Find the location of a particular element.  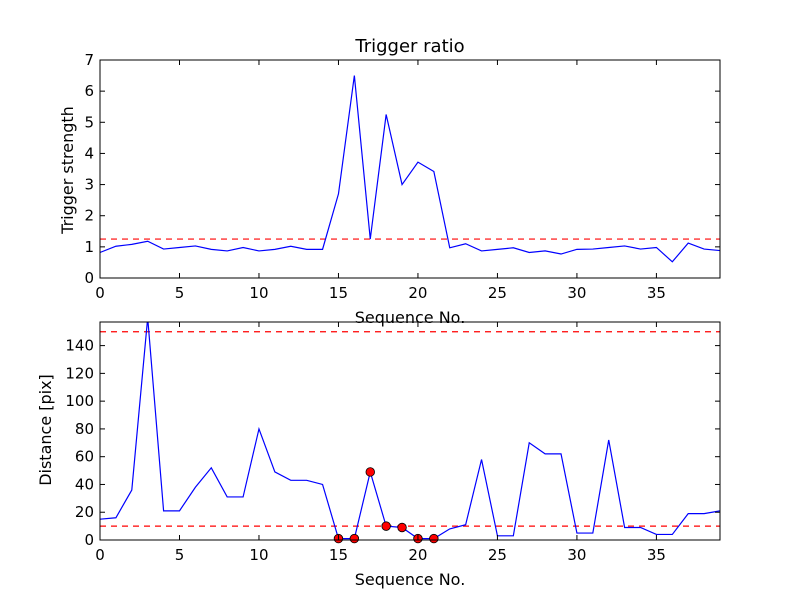

y-axis-label: Distance [pix] is located at coordinates (45, 430).